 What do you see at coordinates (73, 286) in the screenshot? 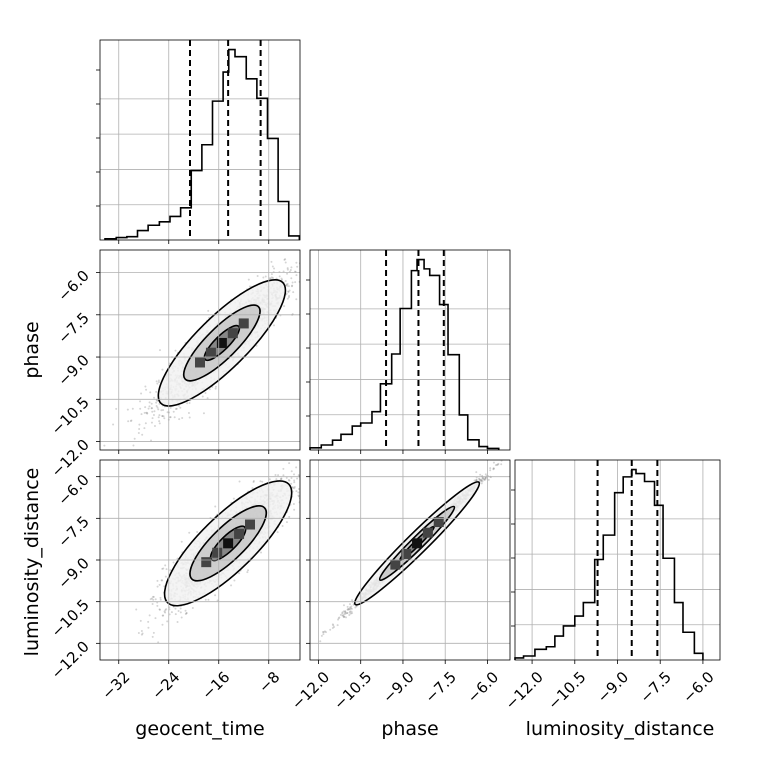
I see `y-tick-label: −6.0` at bounding box center [73, 286].